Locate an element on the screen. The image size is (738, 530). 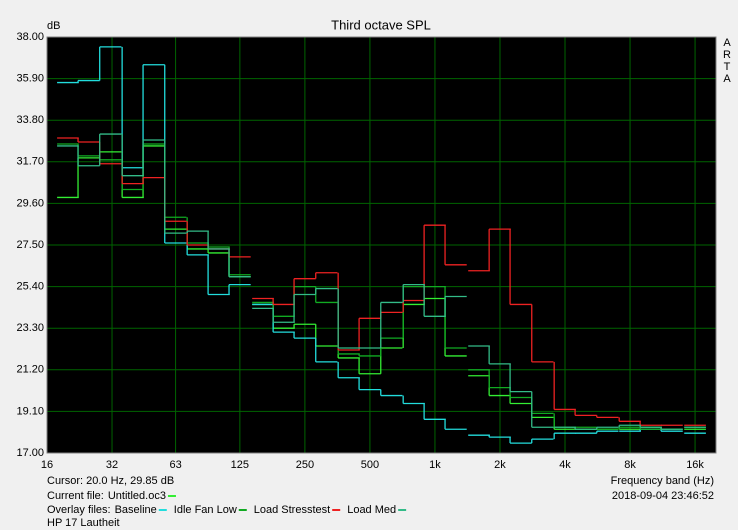
x-tick-label: 8k is located at coordinates (630, 465).